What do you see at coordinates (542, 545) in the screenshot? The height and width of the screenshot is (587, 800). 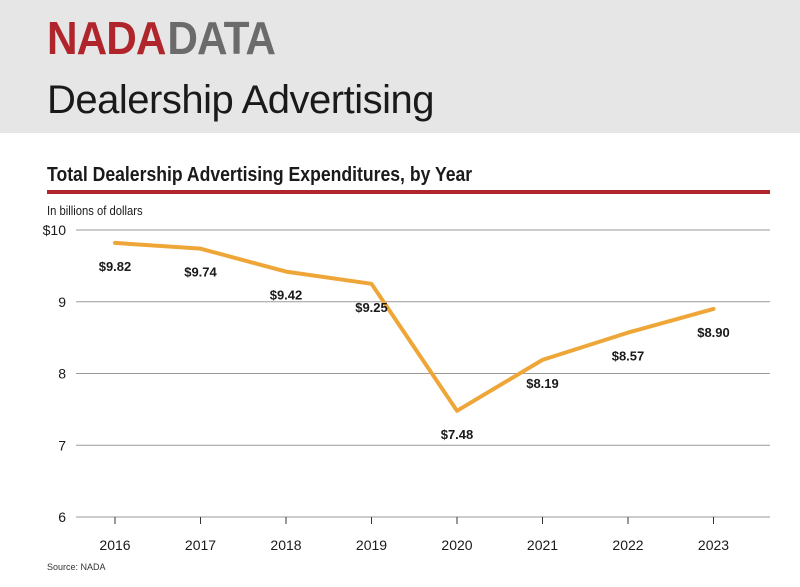 I see `x-tick-label: 2021` at bounding box center [542, 545].